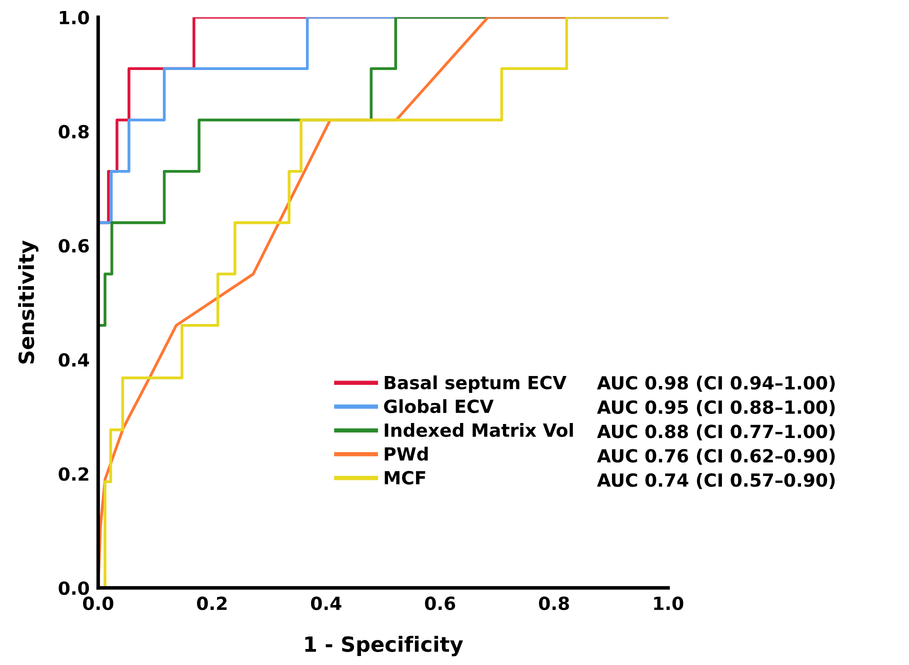 The image size is (909, 665). I want to click on legend-label: Basal septum ECV, so click(475, 384).